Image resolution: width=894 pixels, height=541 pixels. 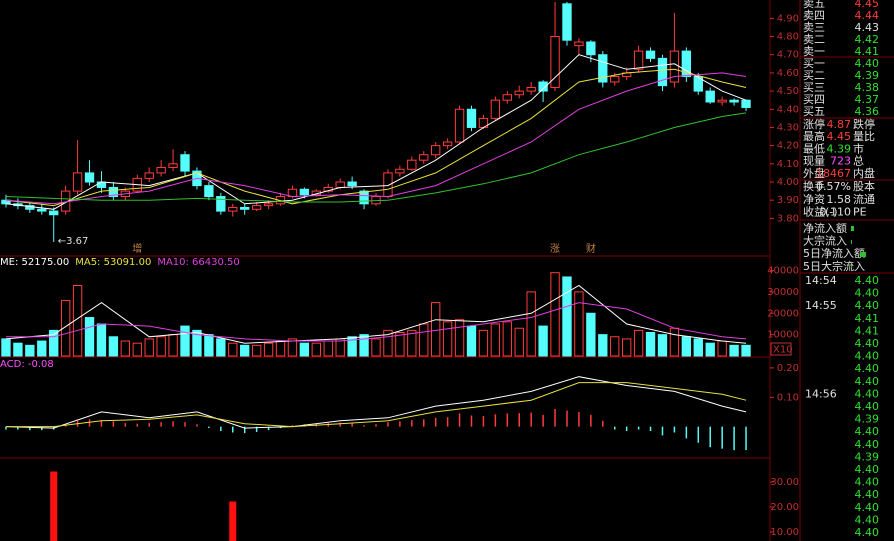 What do you see at coordinates (788, 368) in the screenshot?
I see `y-tick-label: 0.20` at bounding box center [788, 368].